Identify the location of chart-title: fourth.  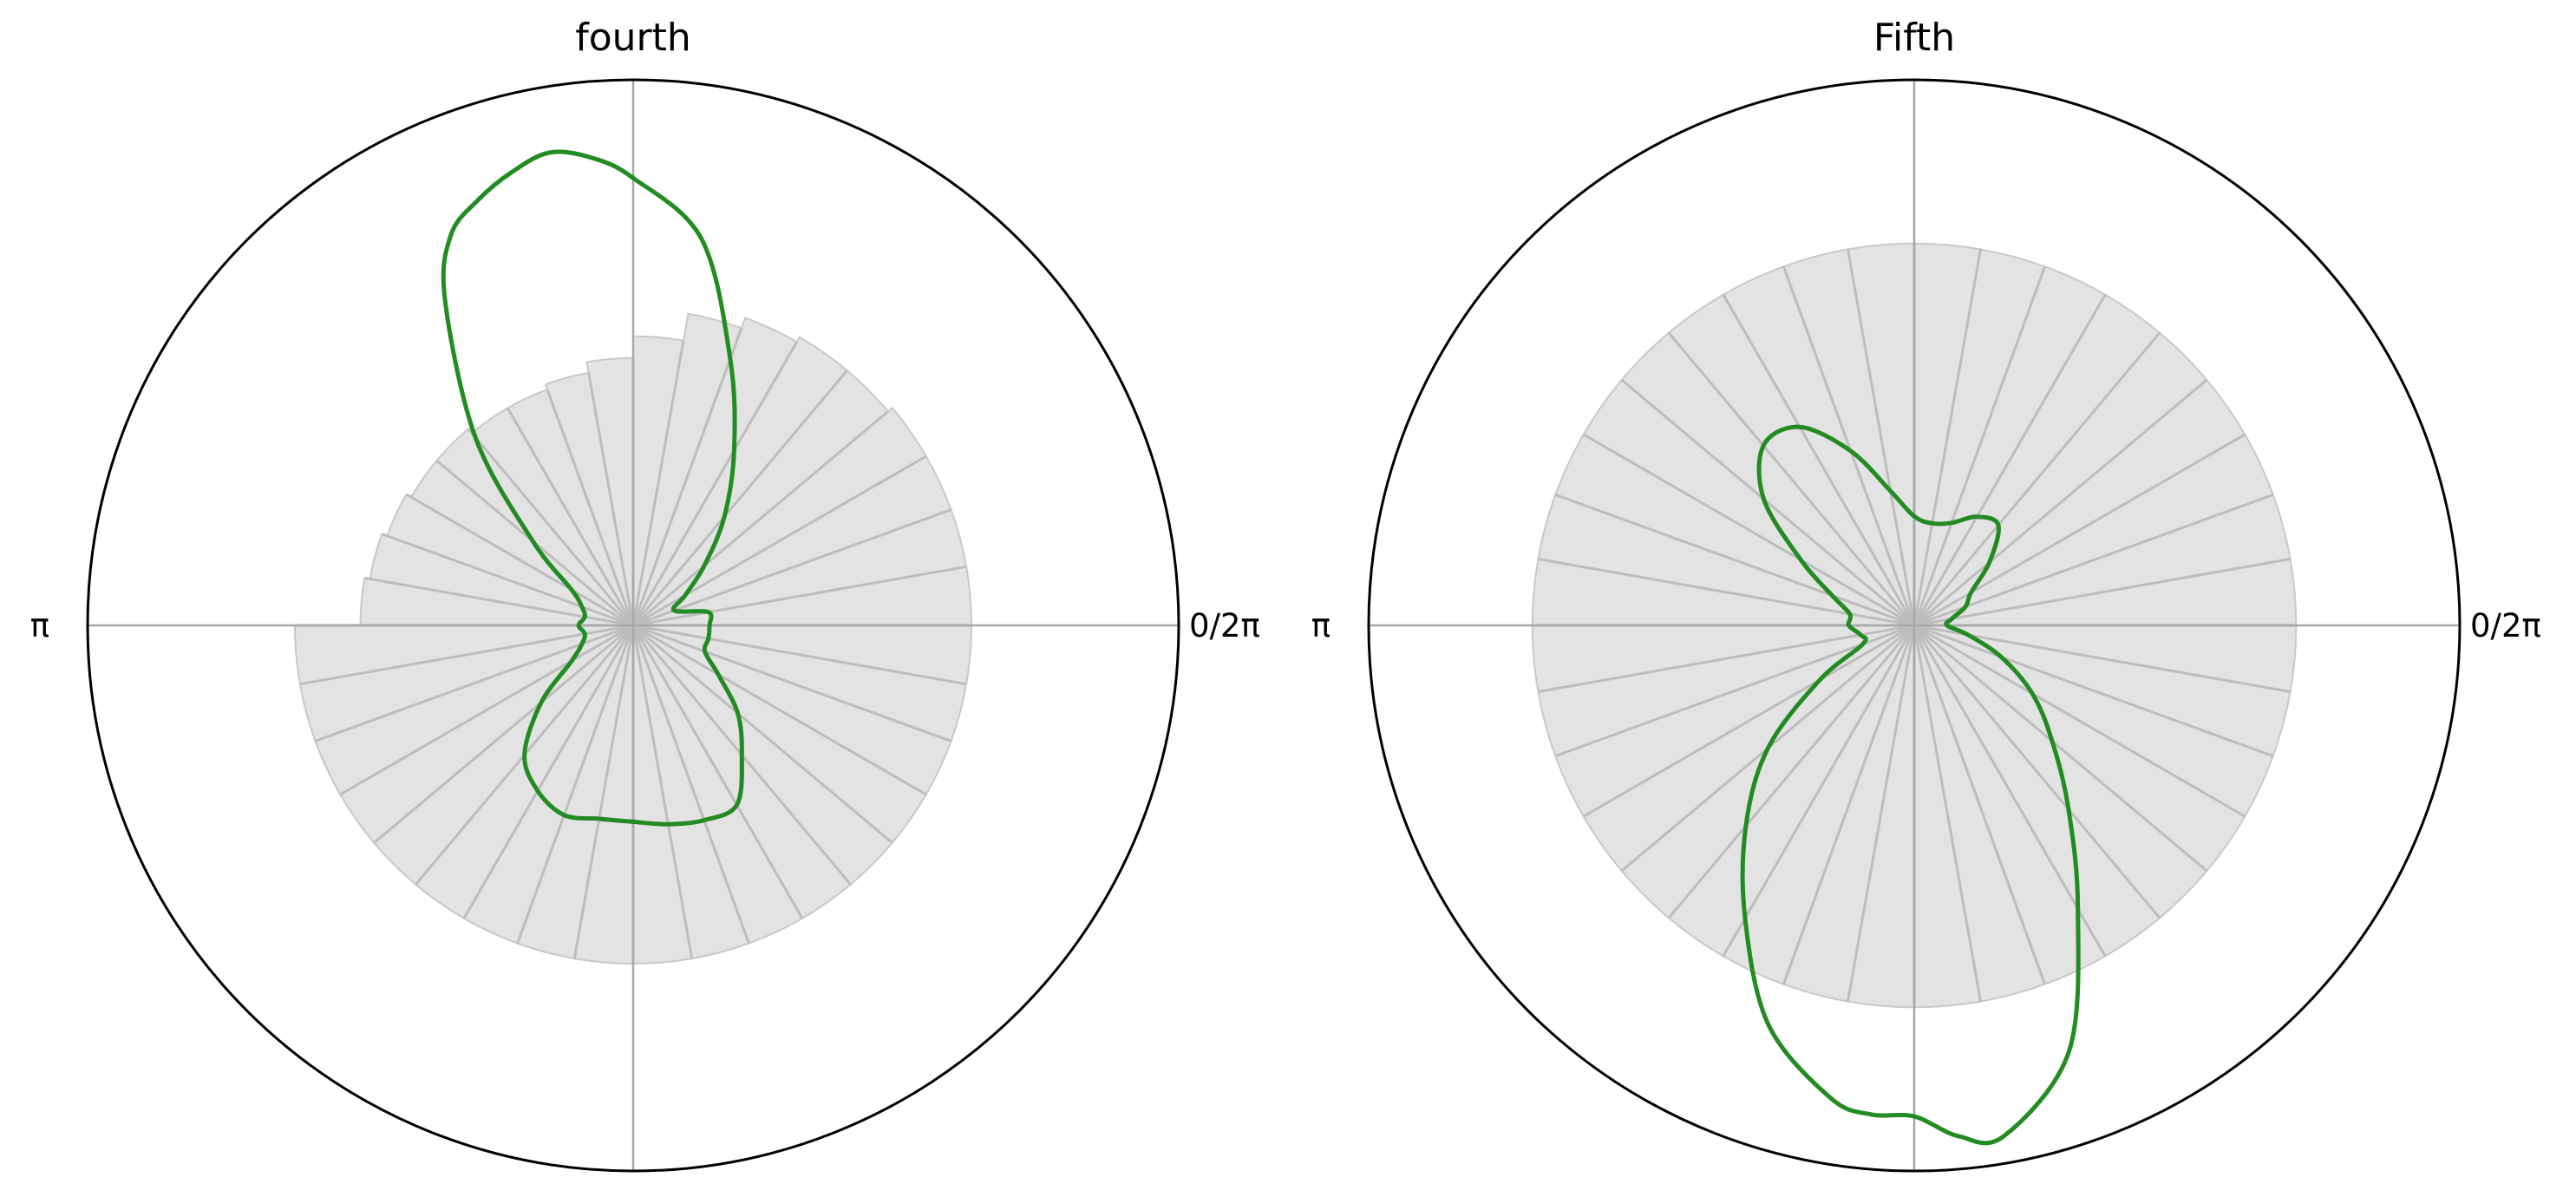
(633, 38).